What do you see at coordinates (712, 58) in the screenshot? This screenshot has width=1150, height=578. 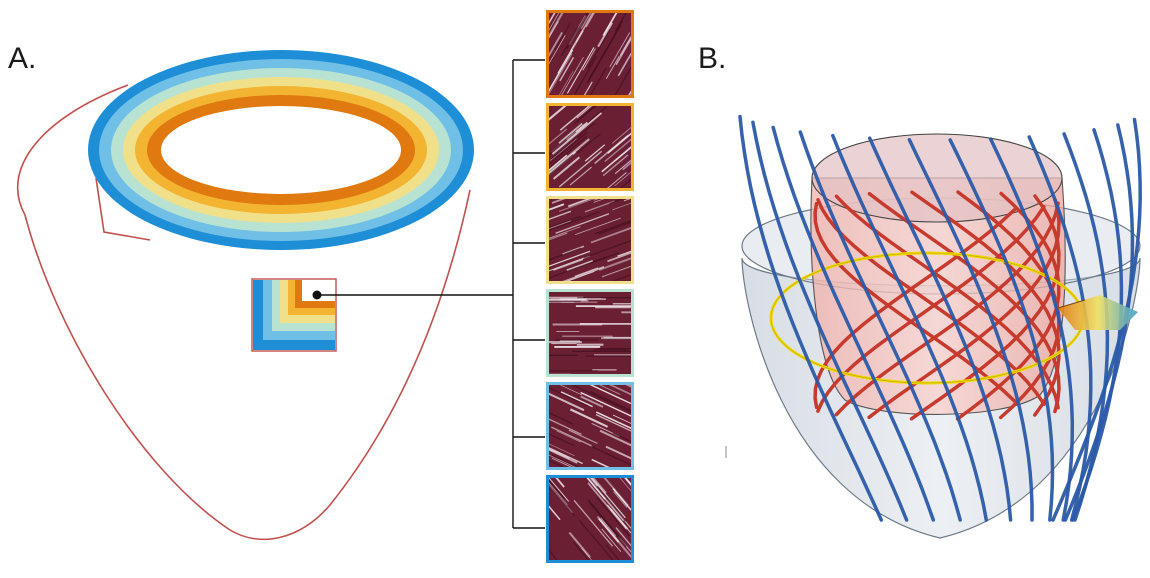 I see `panel-b-label: B.` at bounding box center [712, 58].